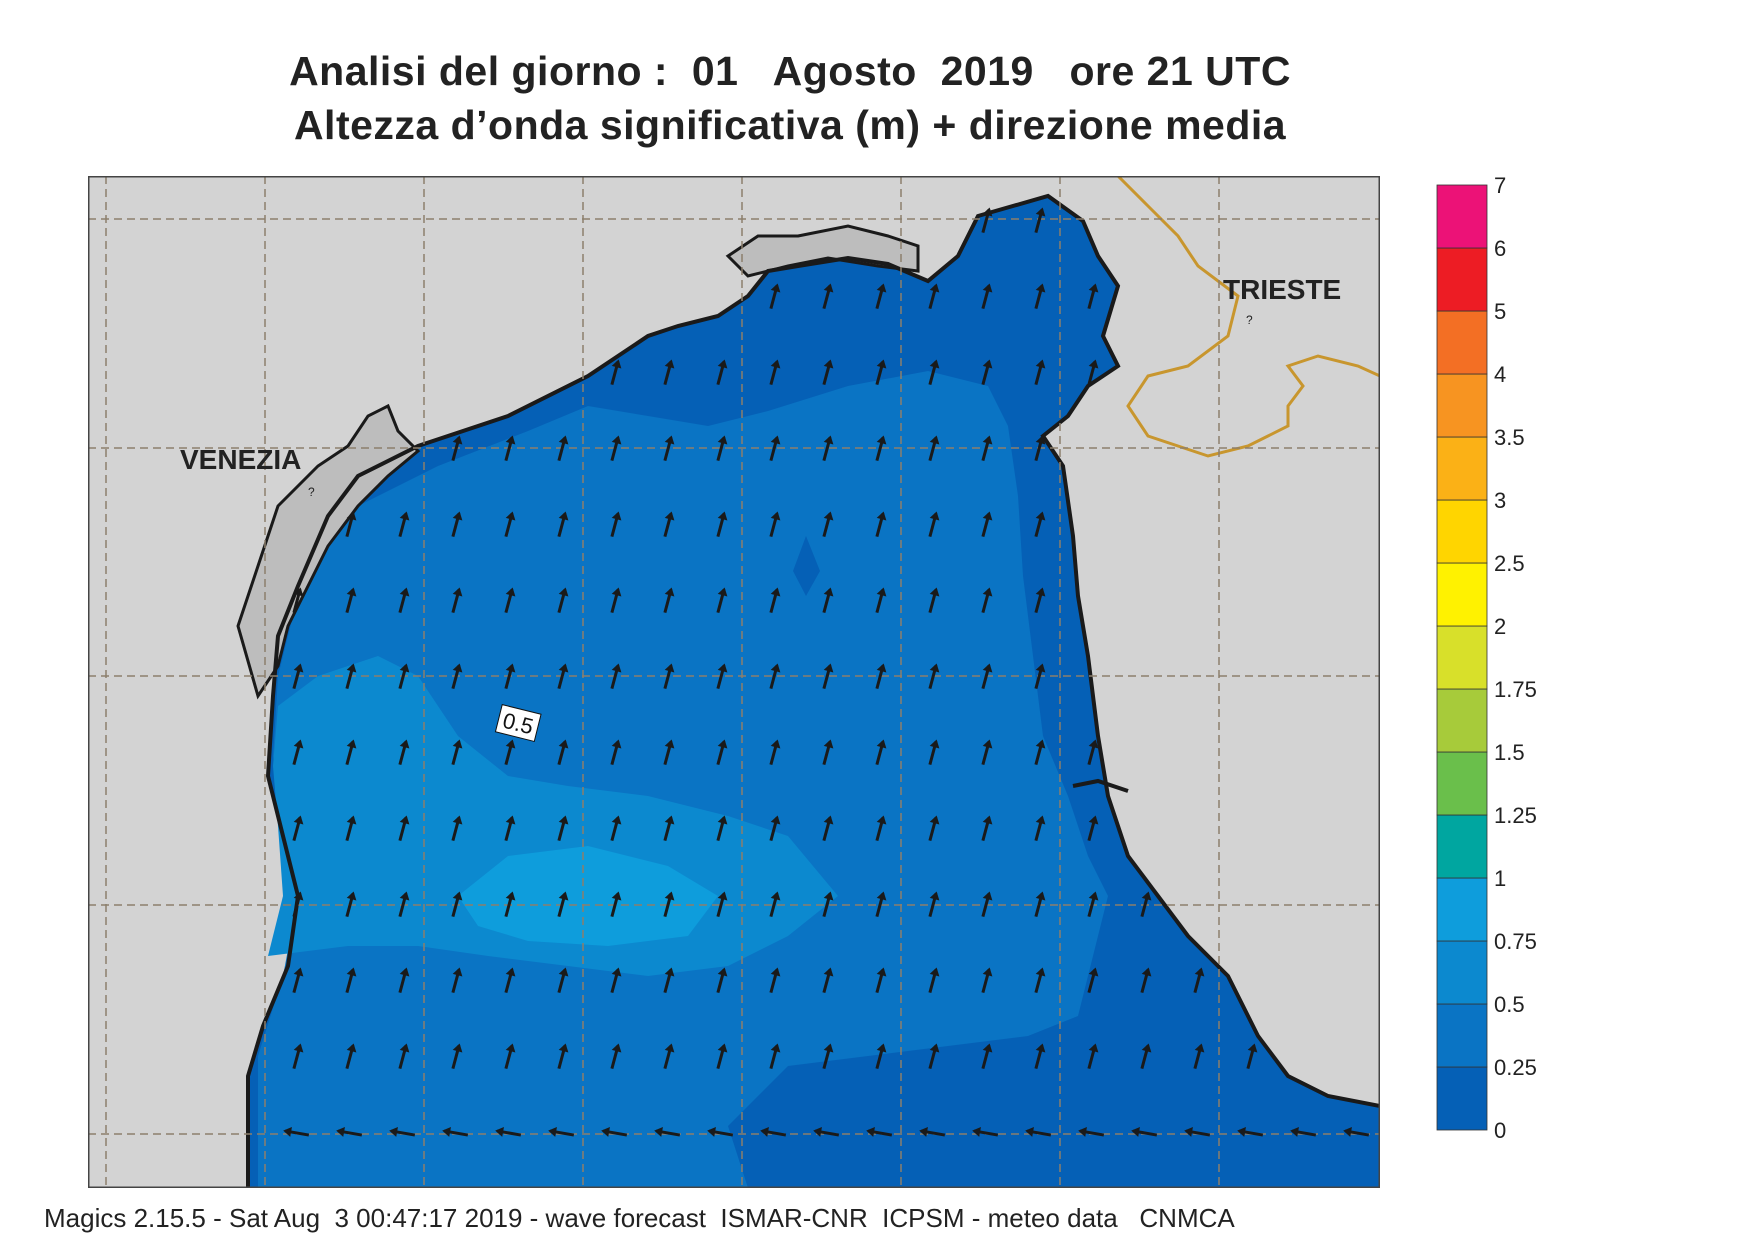 This screenshot has height=1242, width=1755. What do you see at coordinates (1500, 500) in the screenshot?
I see `legend-label: 3` at bounding box center [1500, 500].